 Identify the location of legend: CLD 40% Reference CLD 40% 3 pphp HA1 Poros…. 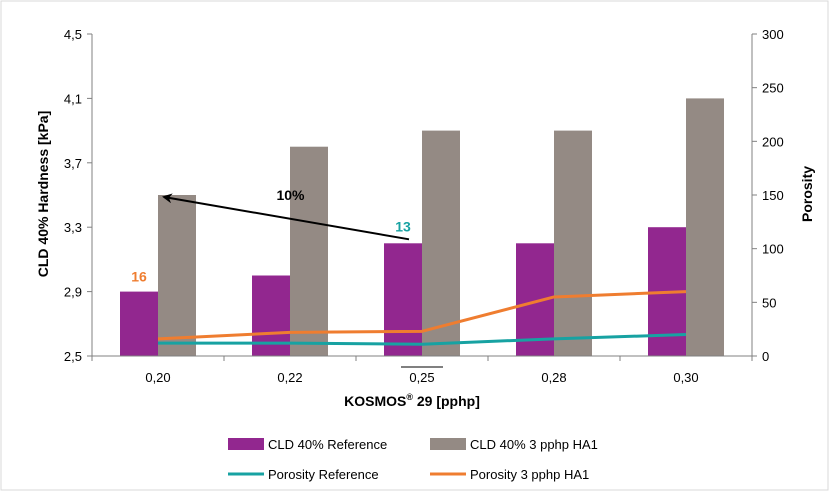
(413, 459).